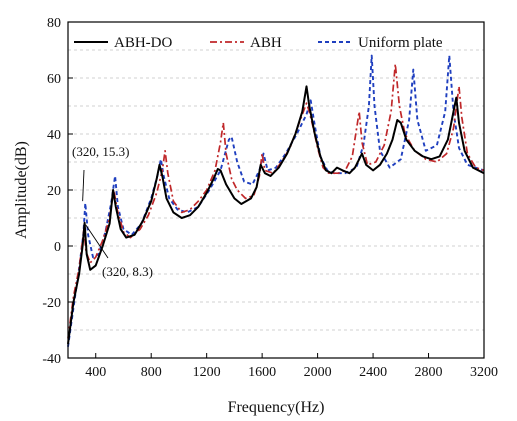  Describe the element at coordinates (484, 372) in the screenshot. I see `x-tick-label: 3200` at that location.